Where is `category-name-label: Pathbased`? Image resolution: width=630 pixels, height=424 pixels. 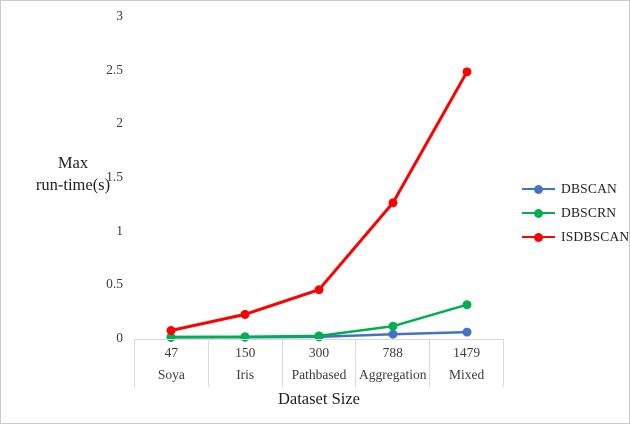 category-name-label: Pathbased is located at coordinates (319, 374).